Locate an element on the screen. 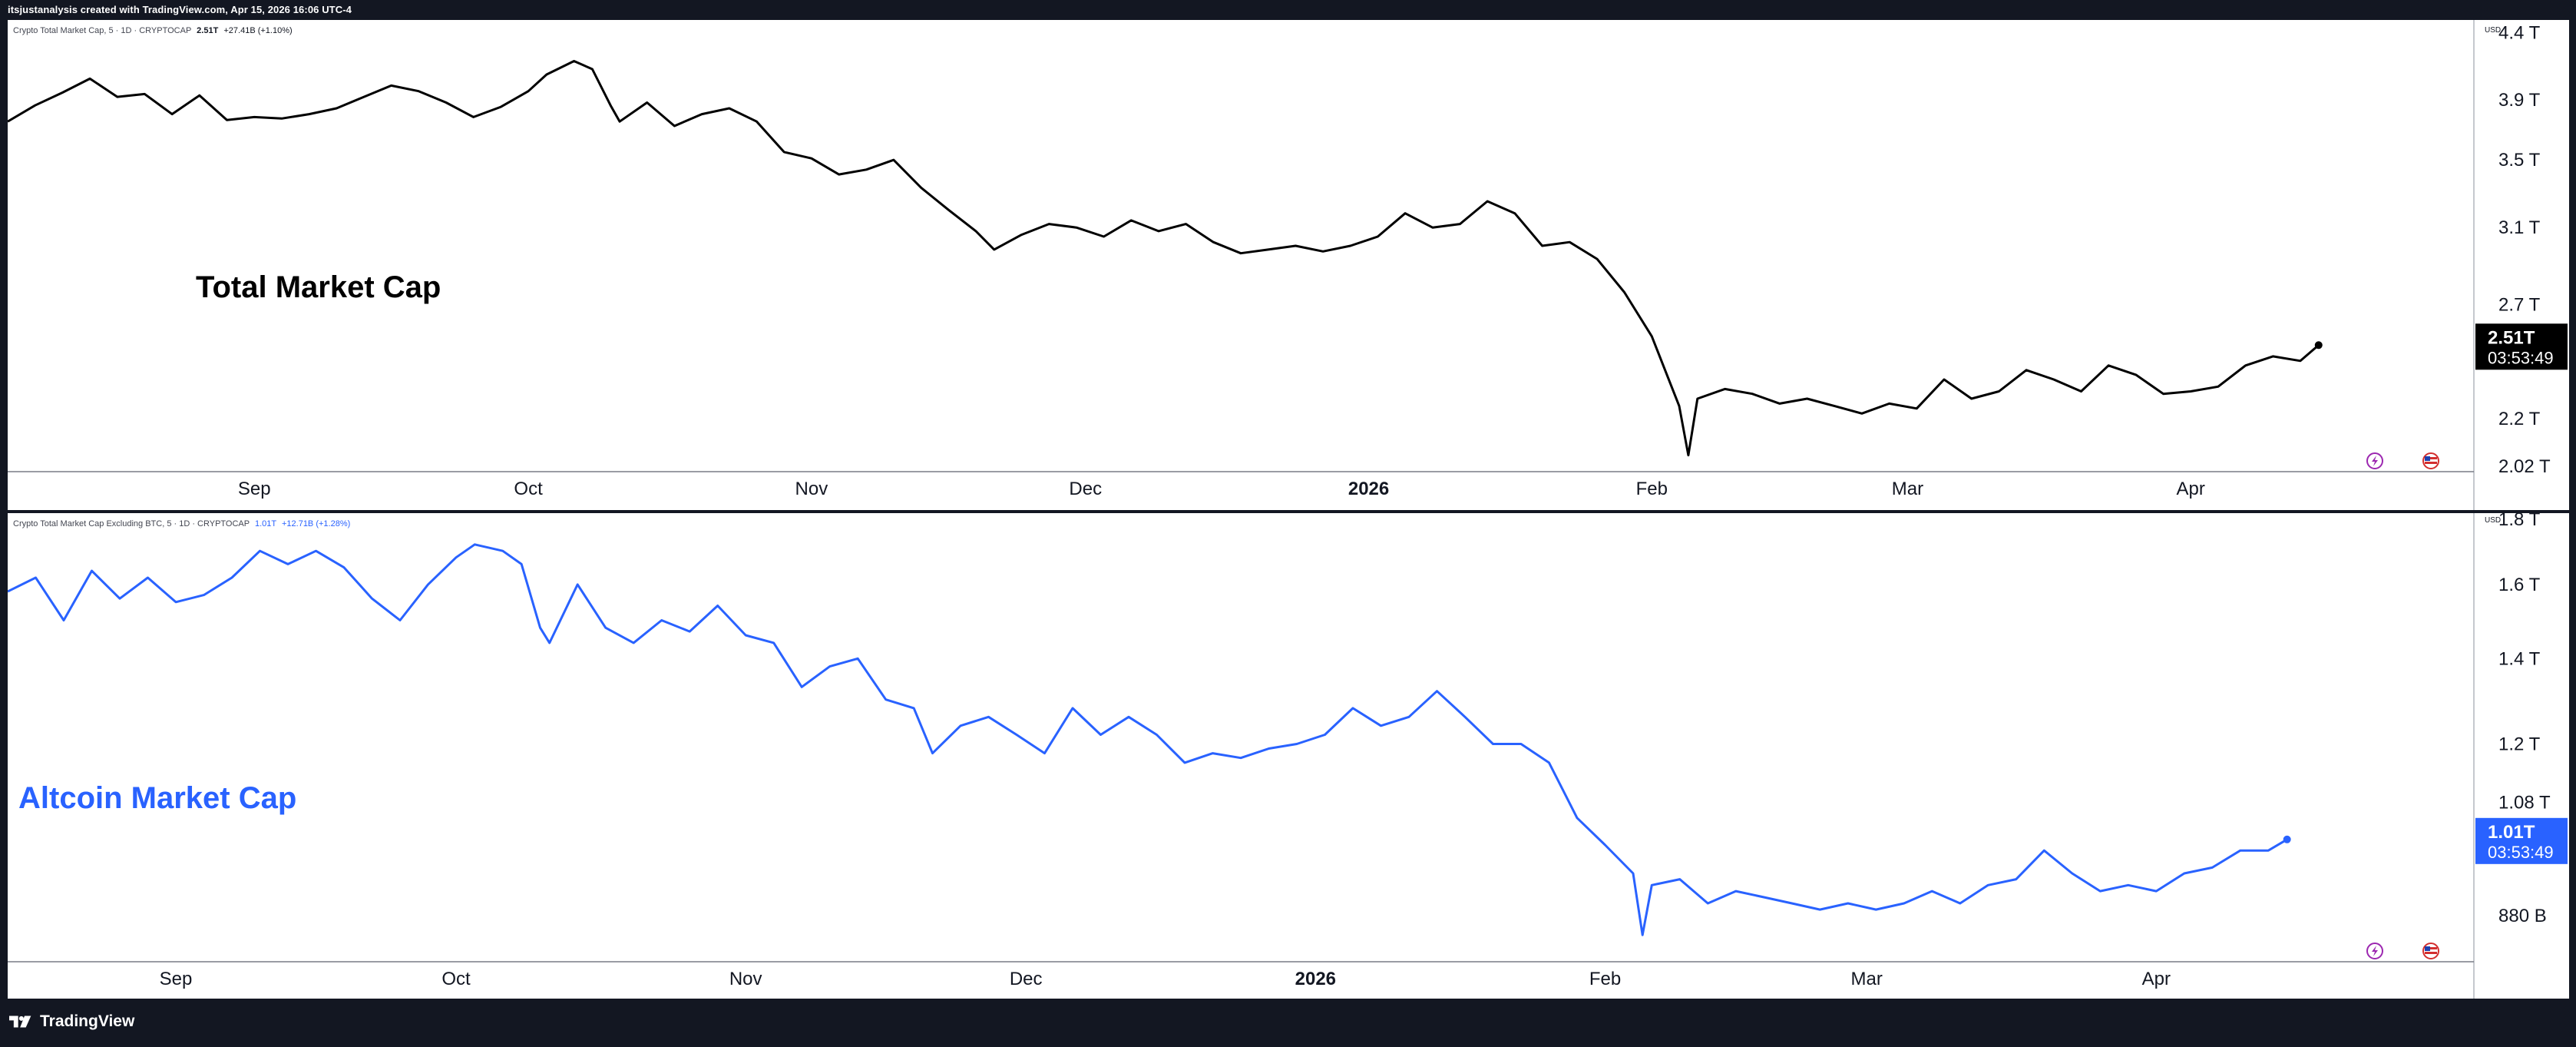  legend-last-value: 1.01T is located at coordinates (265, 523).